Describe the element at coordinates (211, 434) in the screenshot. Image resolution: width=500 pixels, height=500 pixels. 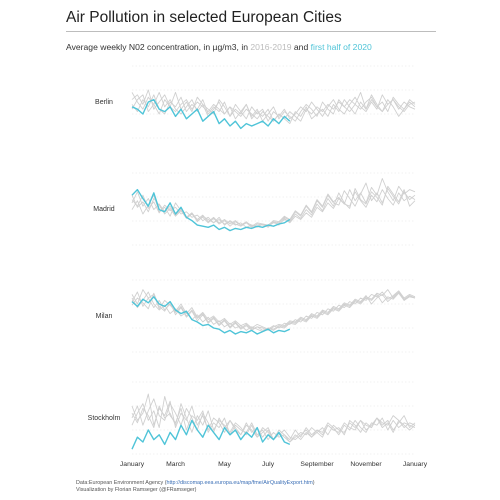
I see `stockholm-current-line` at that location.